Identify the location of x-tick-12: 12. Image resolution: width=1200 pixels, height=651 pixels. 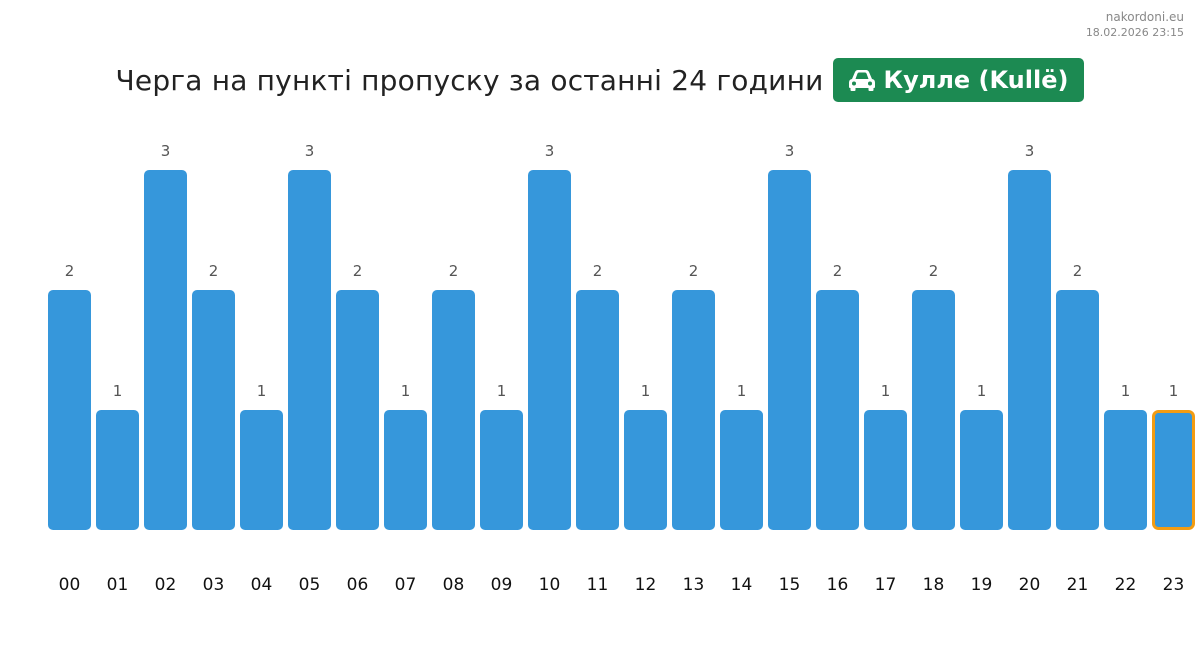
(646, 585).